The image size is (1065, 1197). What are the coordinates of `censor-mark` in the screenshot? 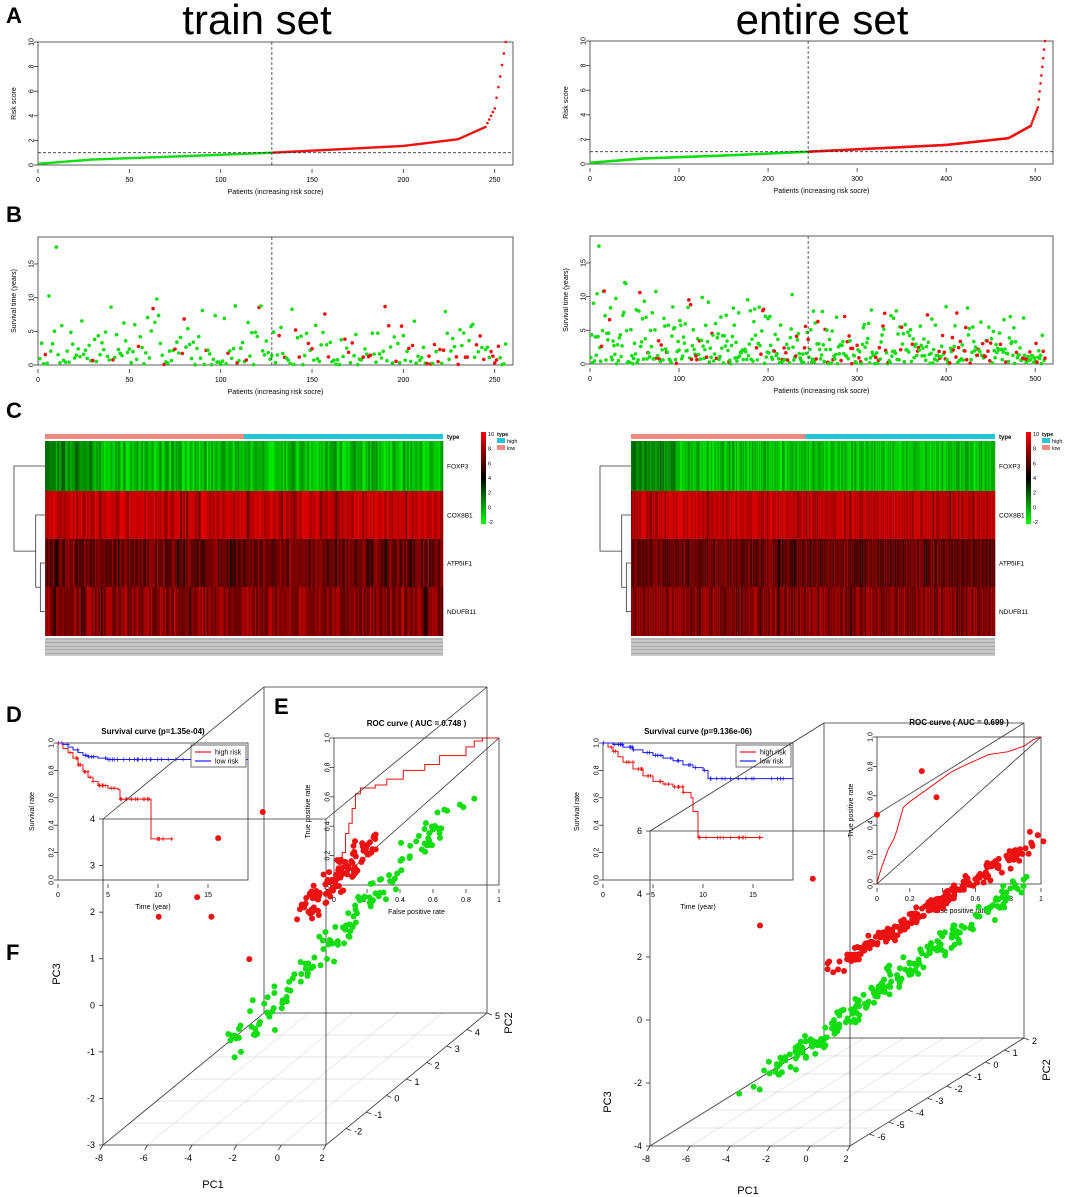 It's located at (129, 759).